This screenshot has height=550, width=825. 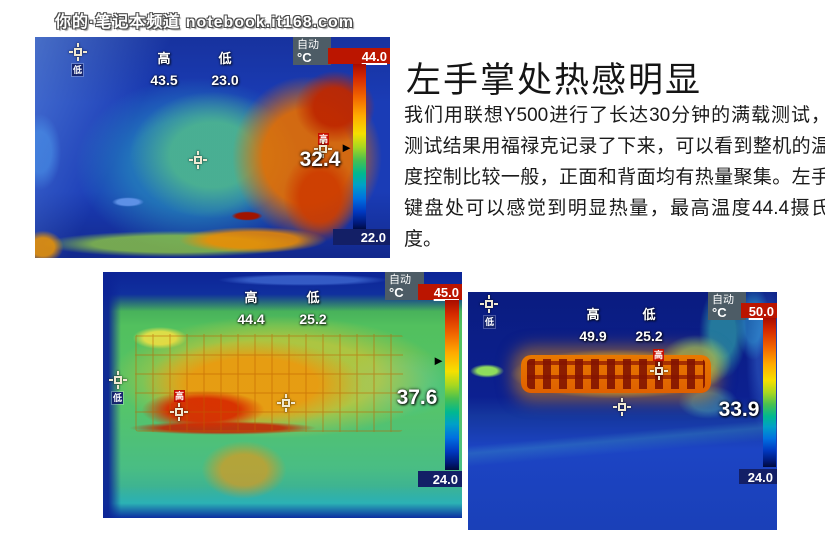 I want to click on high-readout: 高 49.9, so click(x=593, y=324).